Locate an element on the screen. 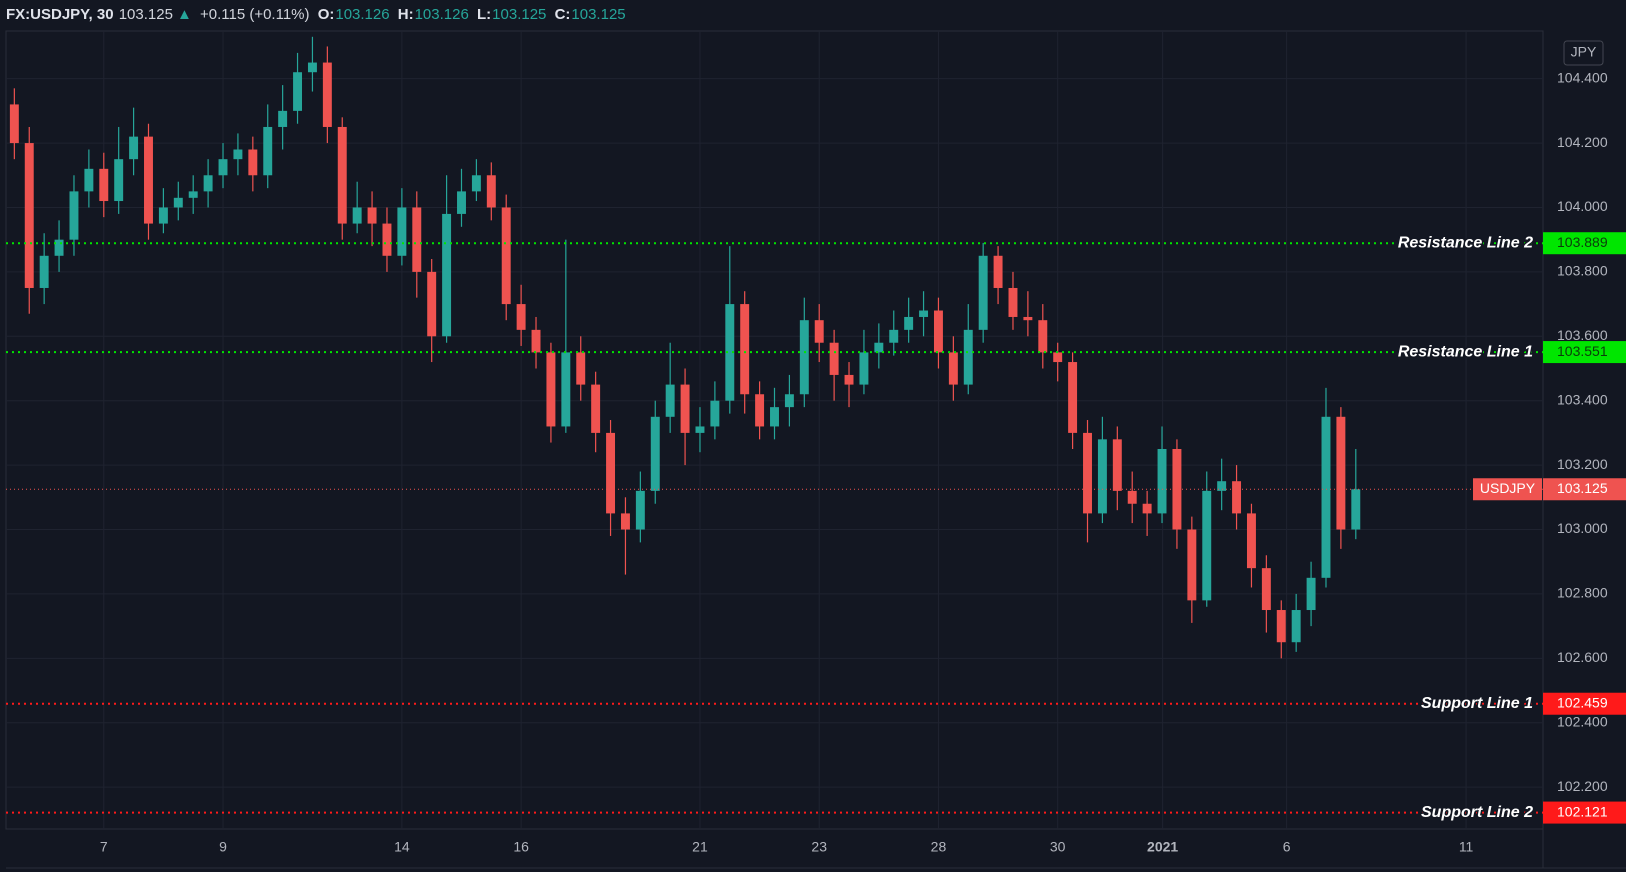 The width and height of the screenshot is (1626, 872). price-name-box is located at coordinates (1507, 489).